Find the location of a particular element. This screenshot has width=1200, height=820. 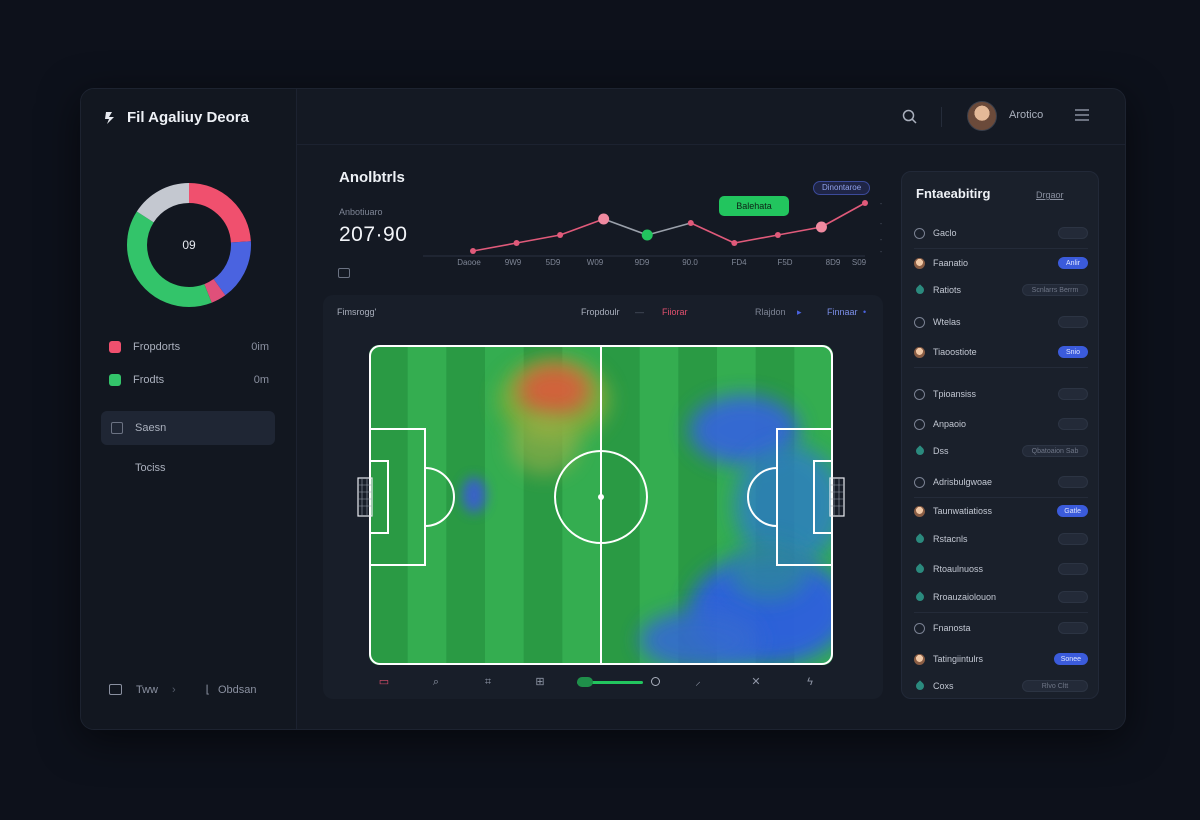

status-badge: Qbatoaion Sab is located at coordinates (1055, 451).